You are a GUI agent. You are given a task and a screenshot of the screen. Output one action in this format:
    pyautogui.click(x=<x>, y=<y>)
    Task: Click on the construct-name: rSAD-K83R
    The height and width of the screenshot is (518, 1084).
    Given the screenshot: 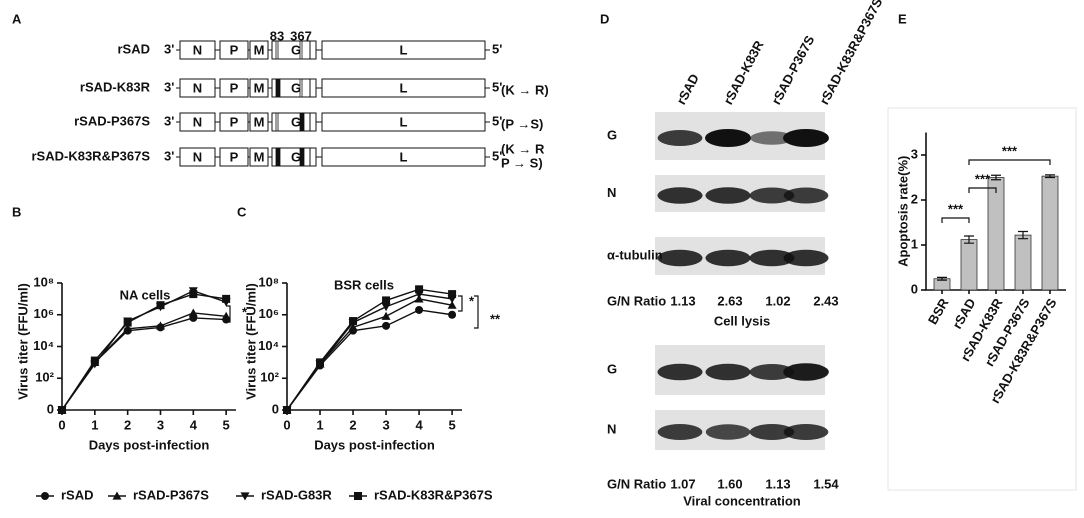 What is the action you would take?
    pyautogui.click(x=115, y=86)
    